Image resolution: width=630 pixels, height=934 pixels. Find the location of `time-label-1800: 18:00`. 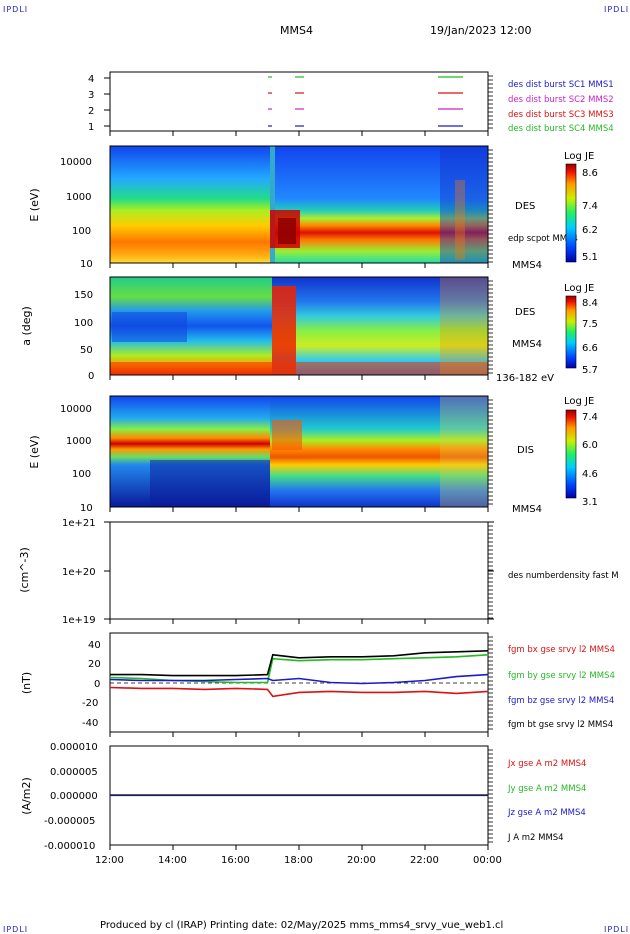

time-label-1800: 18:00 is located at coordinates (298, 860).